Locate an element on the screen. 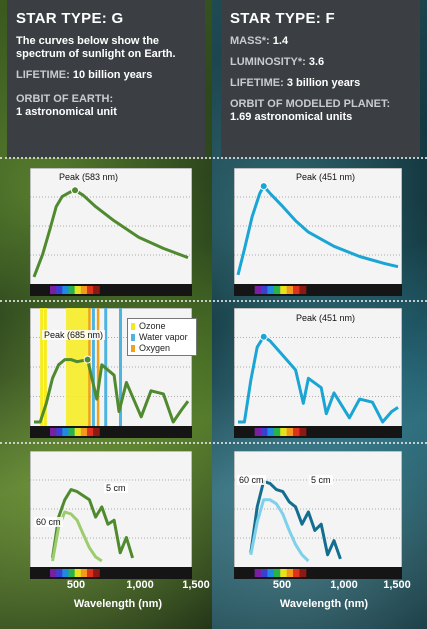  f-5cm-label: 5 cm is located at coordinates (321, 480).